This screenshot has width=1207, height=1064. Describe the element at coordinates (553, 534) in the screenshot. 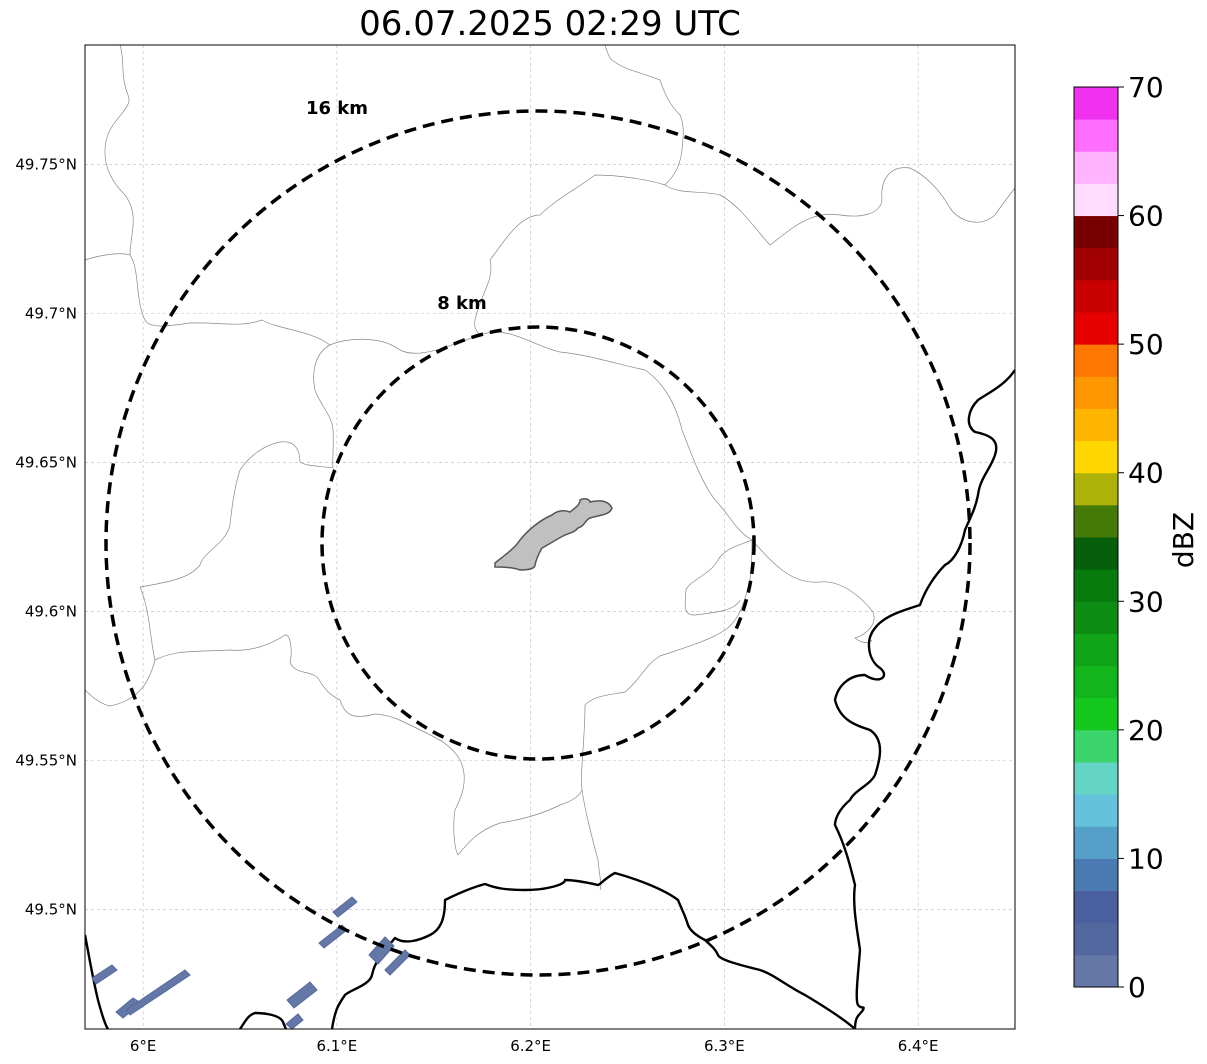

I see `urban-area` at that location.